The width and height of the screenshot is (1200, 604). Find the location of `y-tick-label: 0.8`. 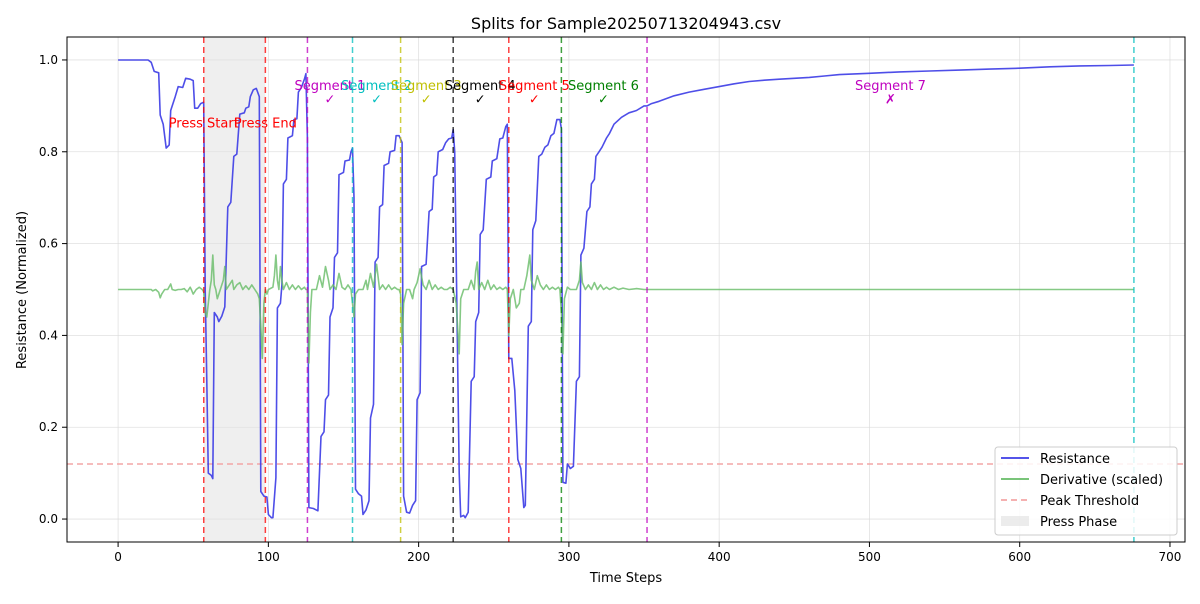

y-tick-label: 0.8 is located at coordinates (48, 152).